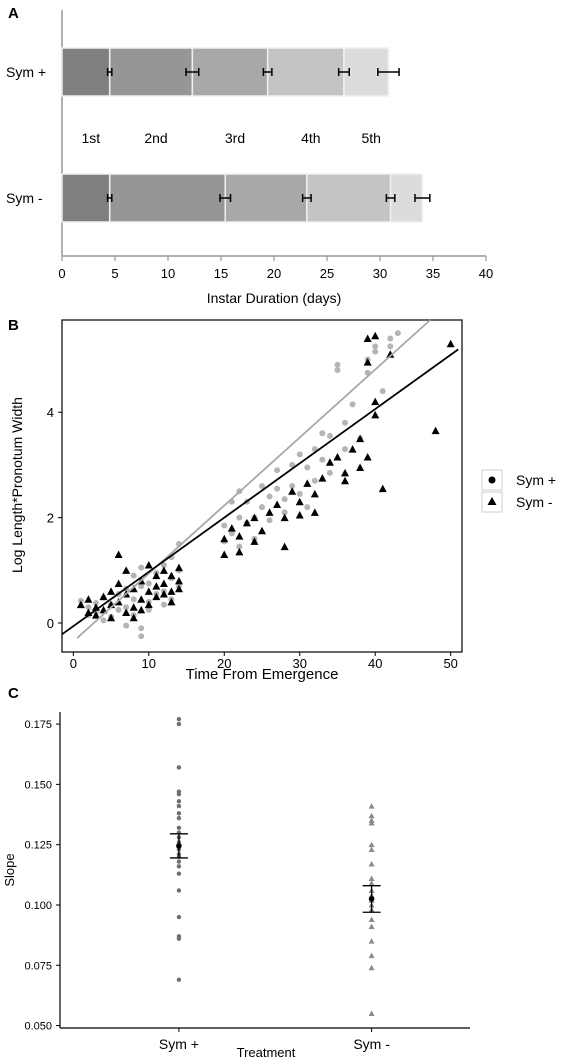 The width and height of the screenshot is (567, 1063). Describe the element at coordinates (50, 623) in the screenshot. I see `panel-b-y-tick-label: 0` at that location.